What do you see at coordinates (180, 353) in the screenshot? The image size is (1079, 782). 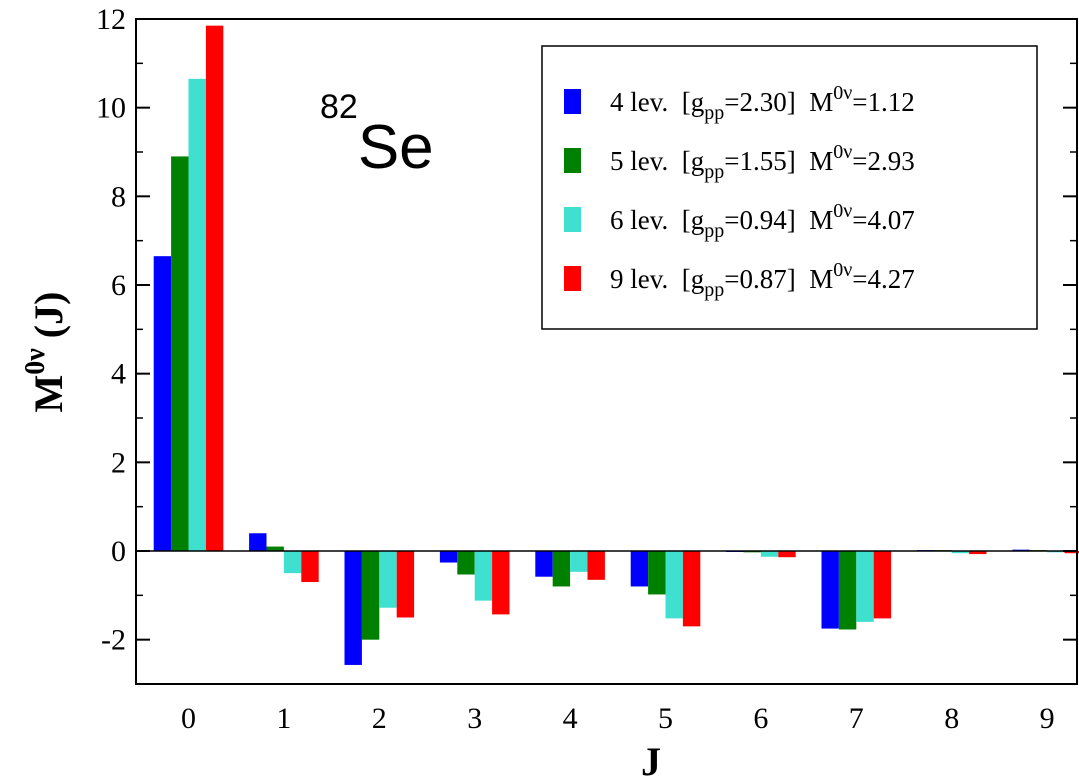 I see `bar-series2-j0` at bounding box center [180, 353].